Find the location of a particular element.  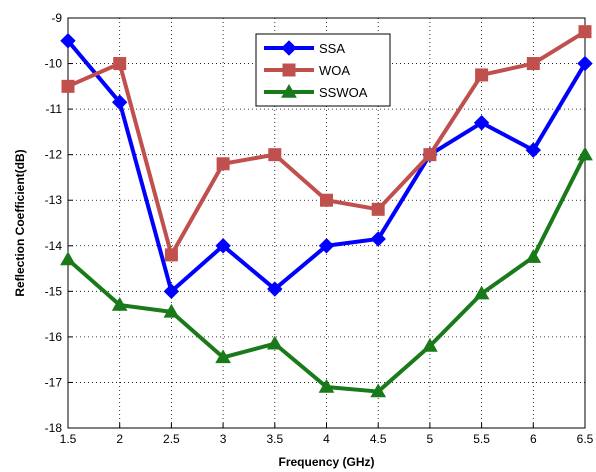

y-tick-label: -16 is located at coordinates (54, 337).